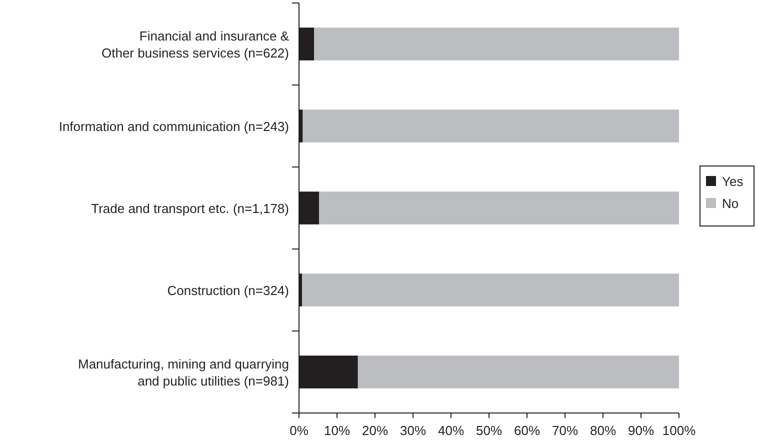  I want to click on x-tick-label: 30%, so click(413, 430).